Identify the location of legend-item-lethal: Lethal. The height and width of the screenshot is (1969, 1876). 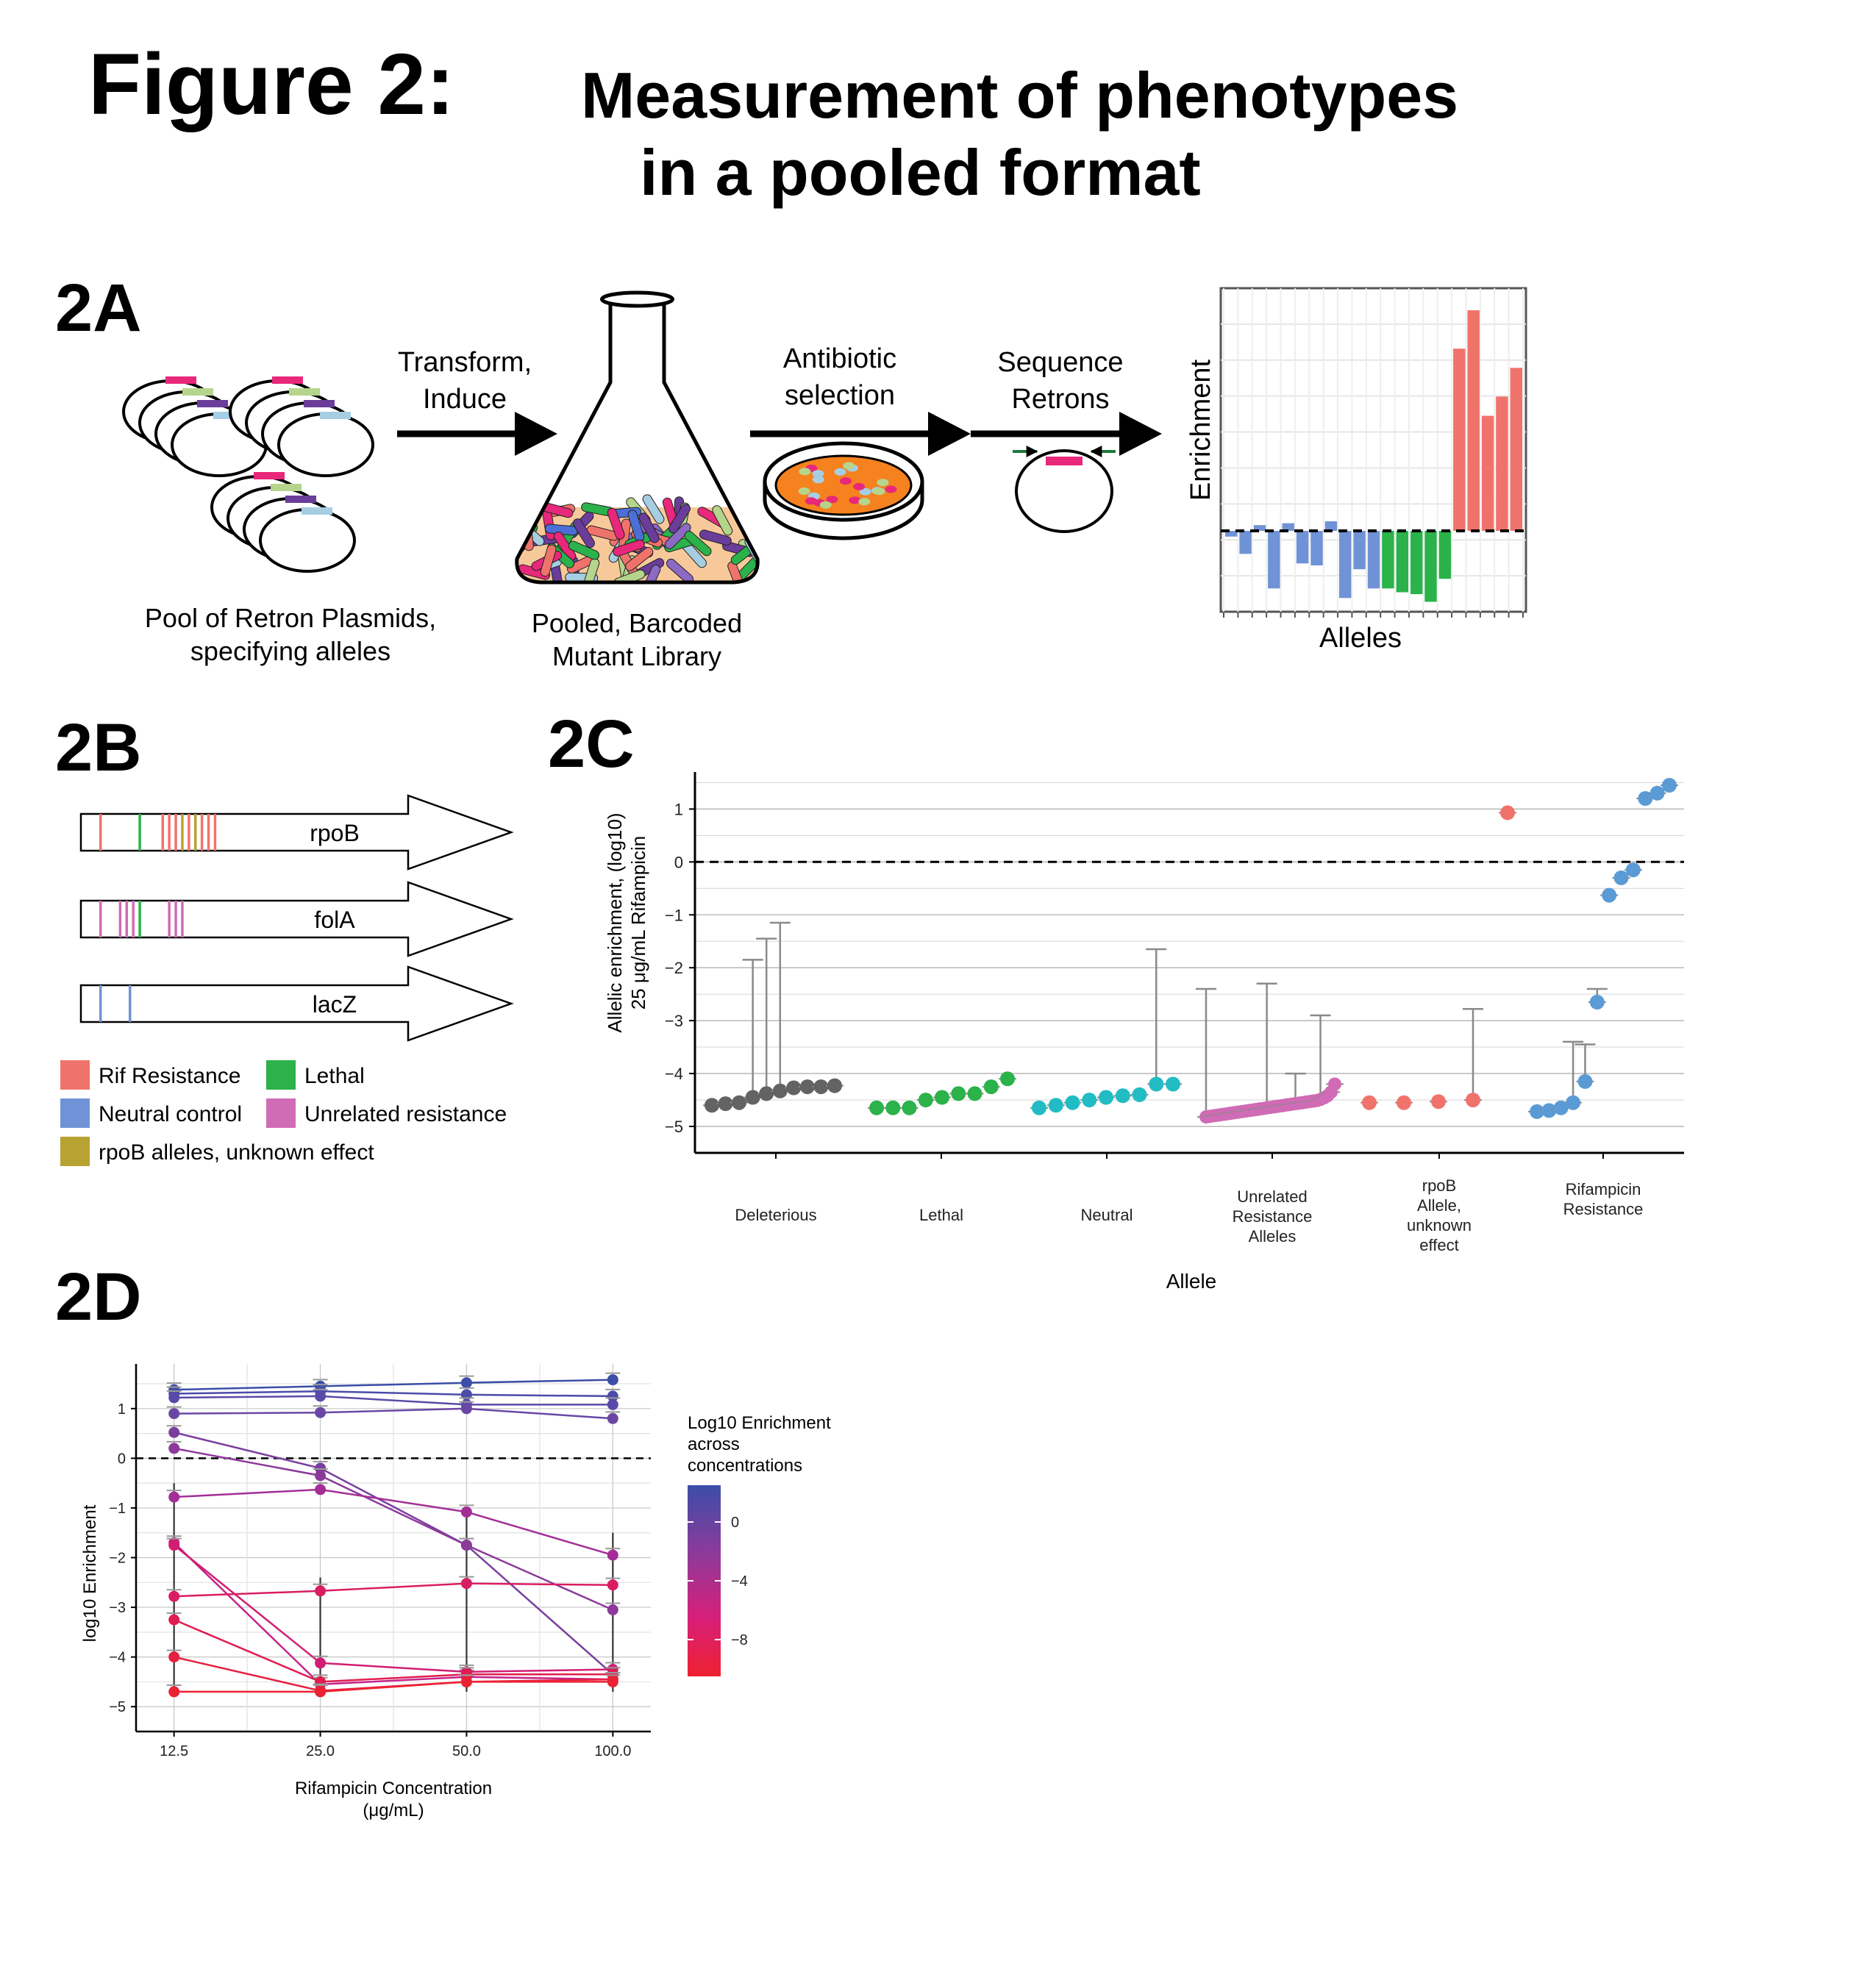
(315, 1075).